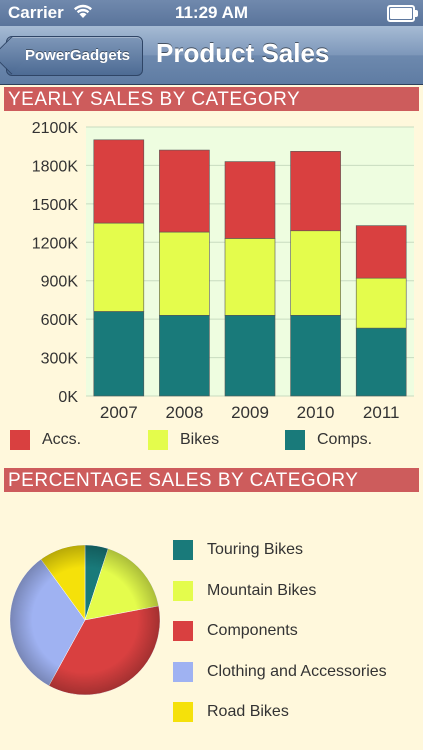  I want to click on legend-swatch-clothing-accessories, so click(183, 671).